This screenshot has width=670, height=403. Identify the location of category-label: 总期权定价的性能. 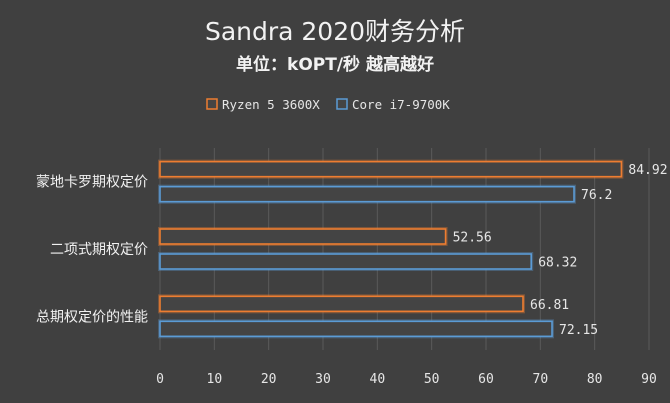
(92, 317).